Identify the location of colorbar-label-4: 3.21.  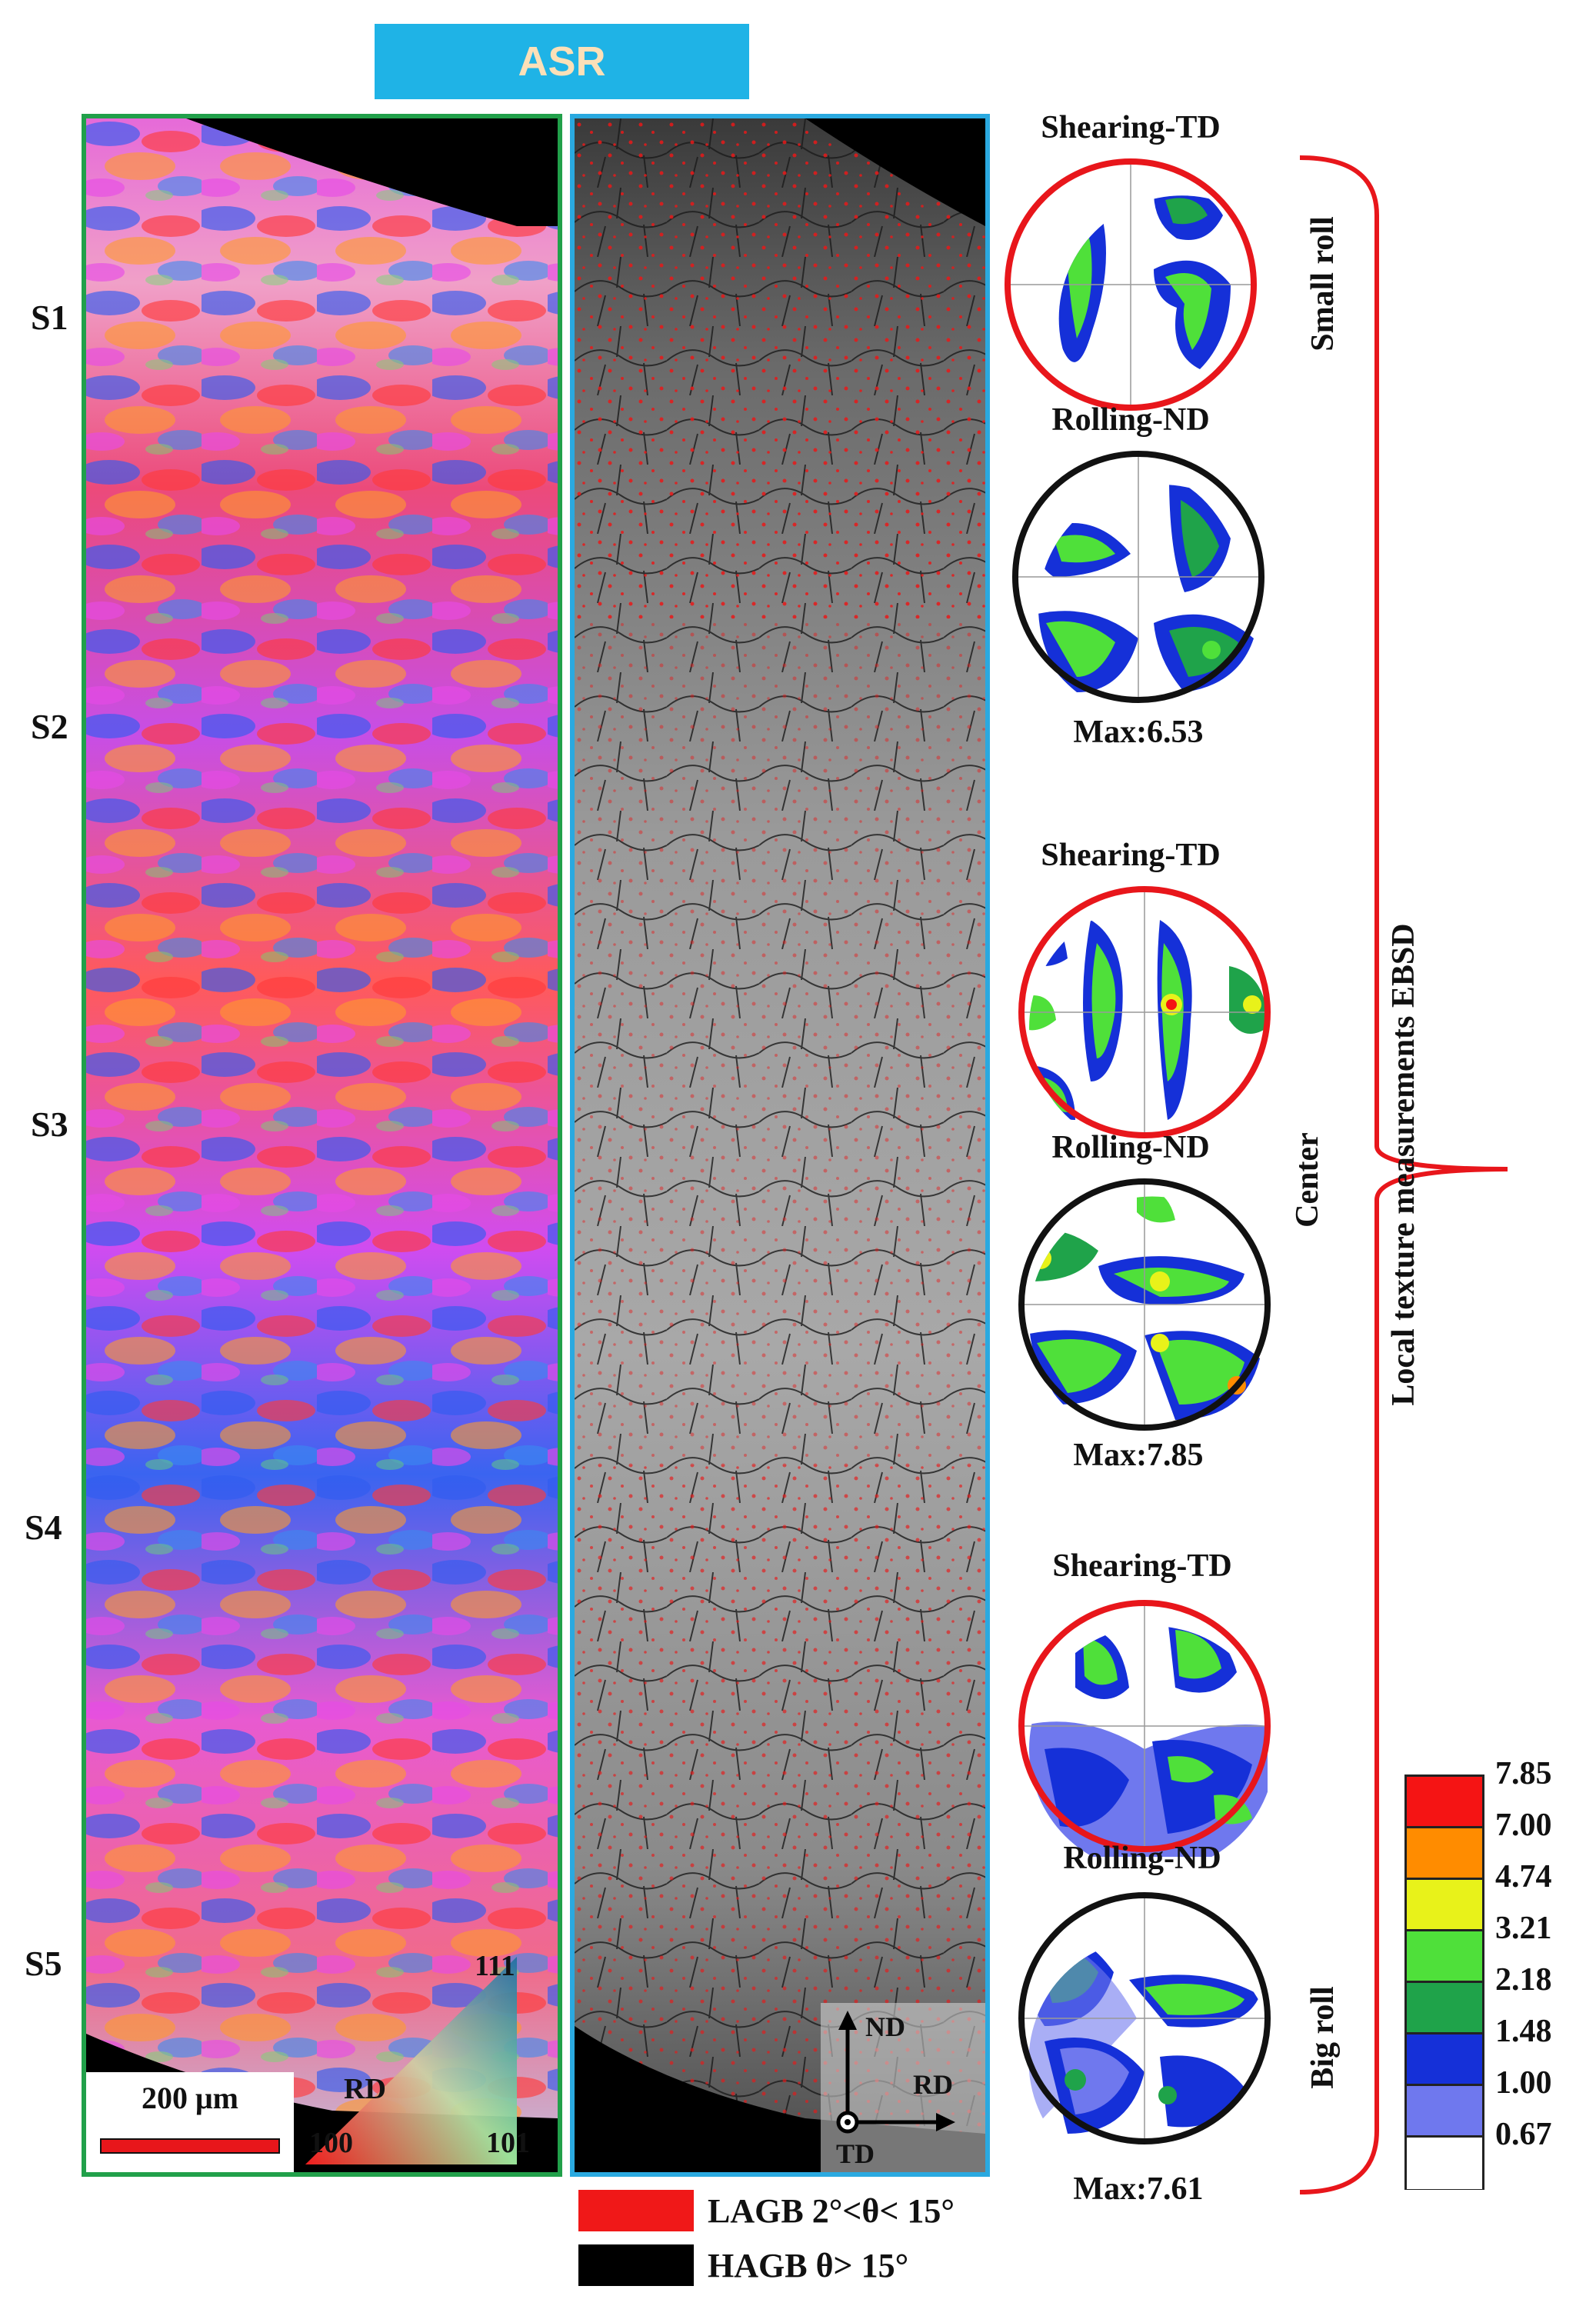
(1523, 1928).